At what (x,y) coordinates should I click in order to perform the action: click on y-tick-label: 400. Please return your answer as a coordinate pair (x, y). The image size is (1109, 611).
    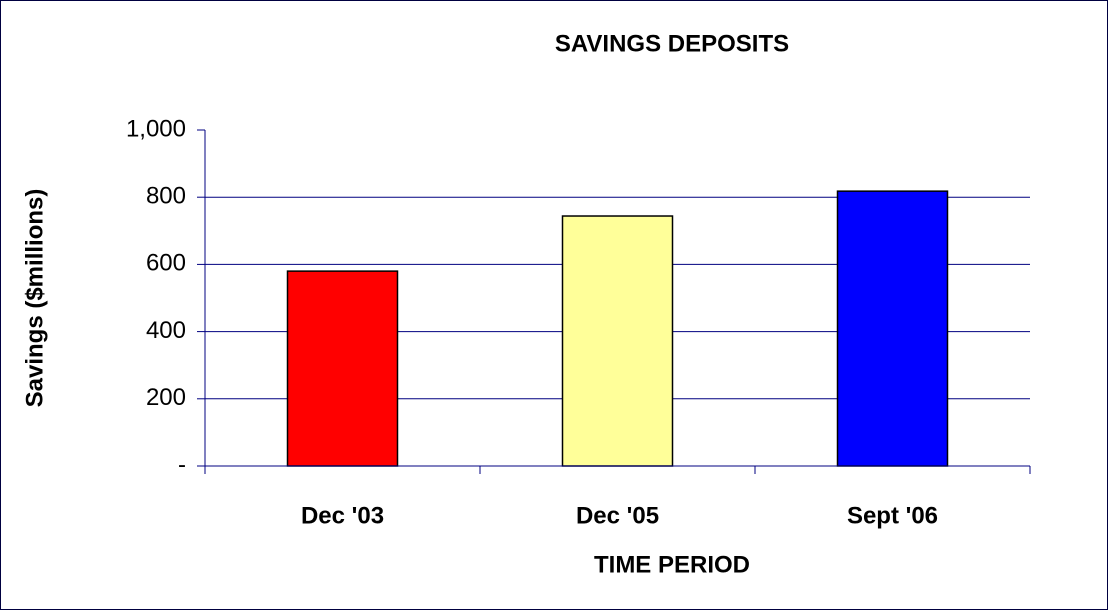
    Looking at the image, I should click on (166, 330).